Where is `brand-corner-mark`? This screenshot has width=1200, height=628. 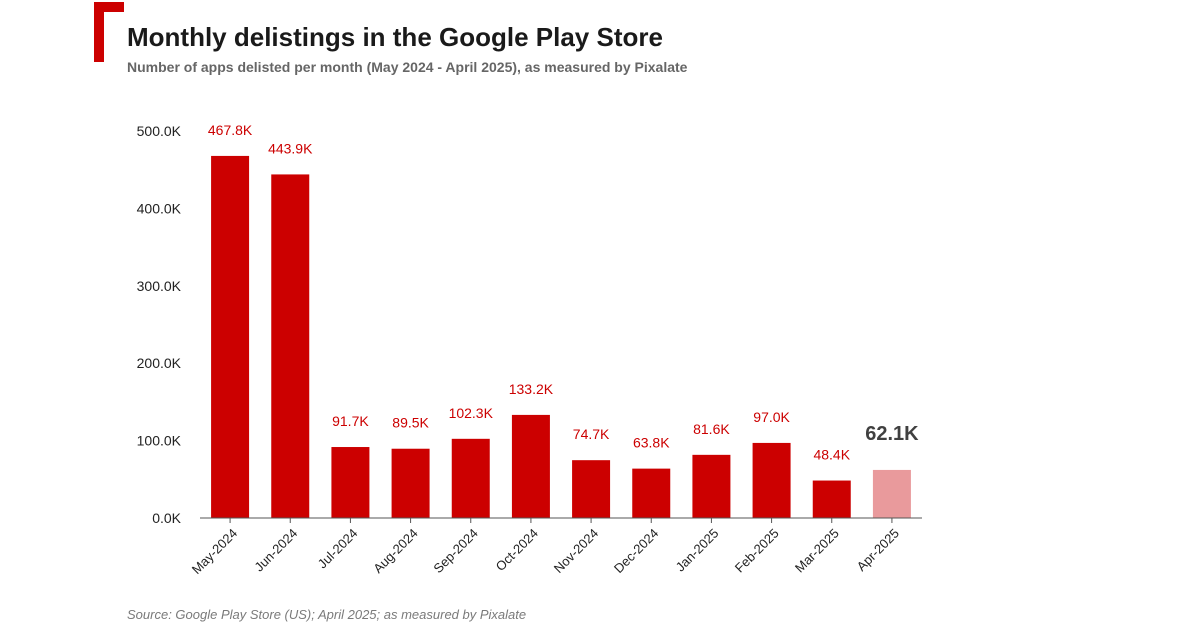
brand-corner-mark is located at coordinates (109, 32).